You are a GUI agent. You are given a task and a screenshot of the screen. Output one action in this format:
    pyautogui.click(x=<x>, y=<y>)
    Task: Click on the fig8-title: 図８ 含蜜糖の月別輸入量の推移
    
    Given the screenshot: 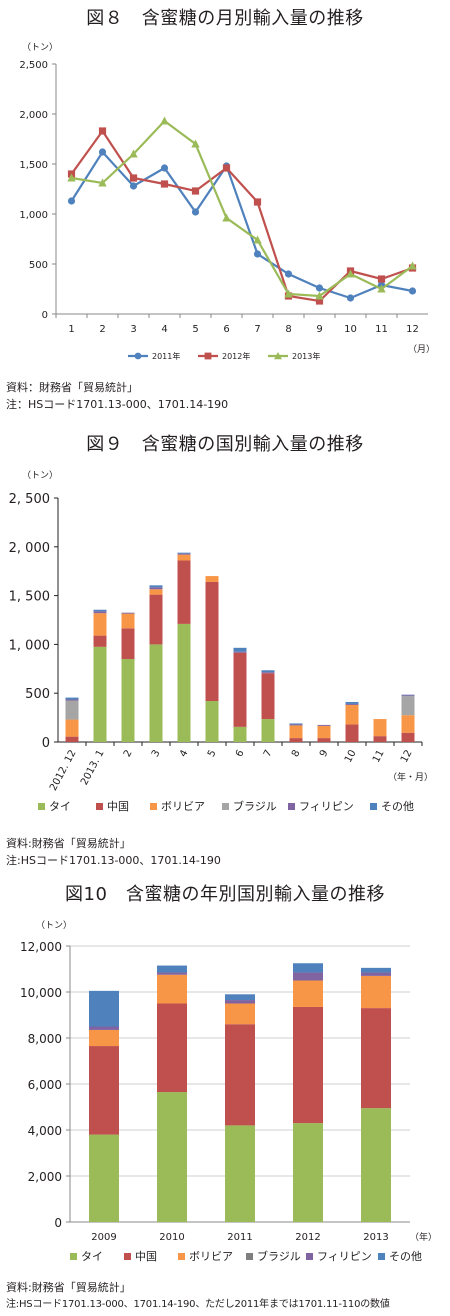 What is the action you would take?
    pyautogui.click(x=225, y=18)
    